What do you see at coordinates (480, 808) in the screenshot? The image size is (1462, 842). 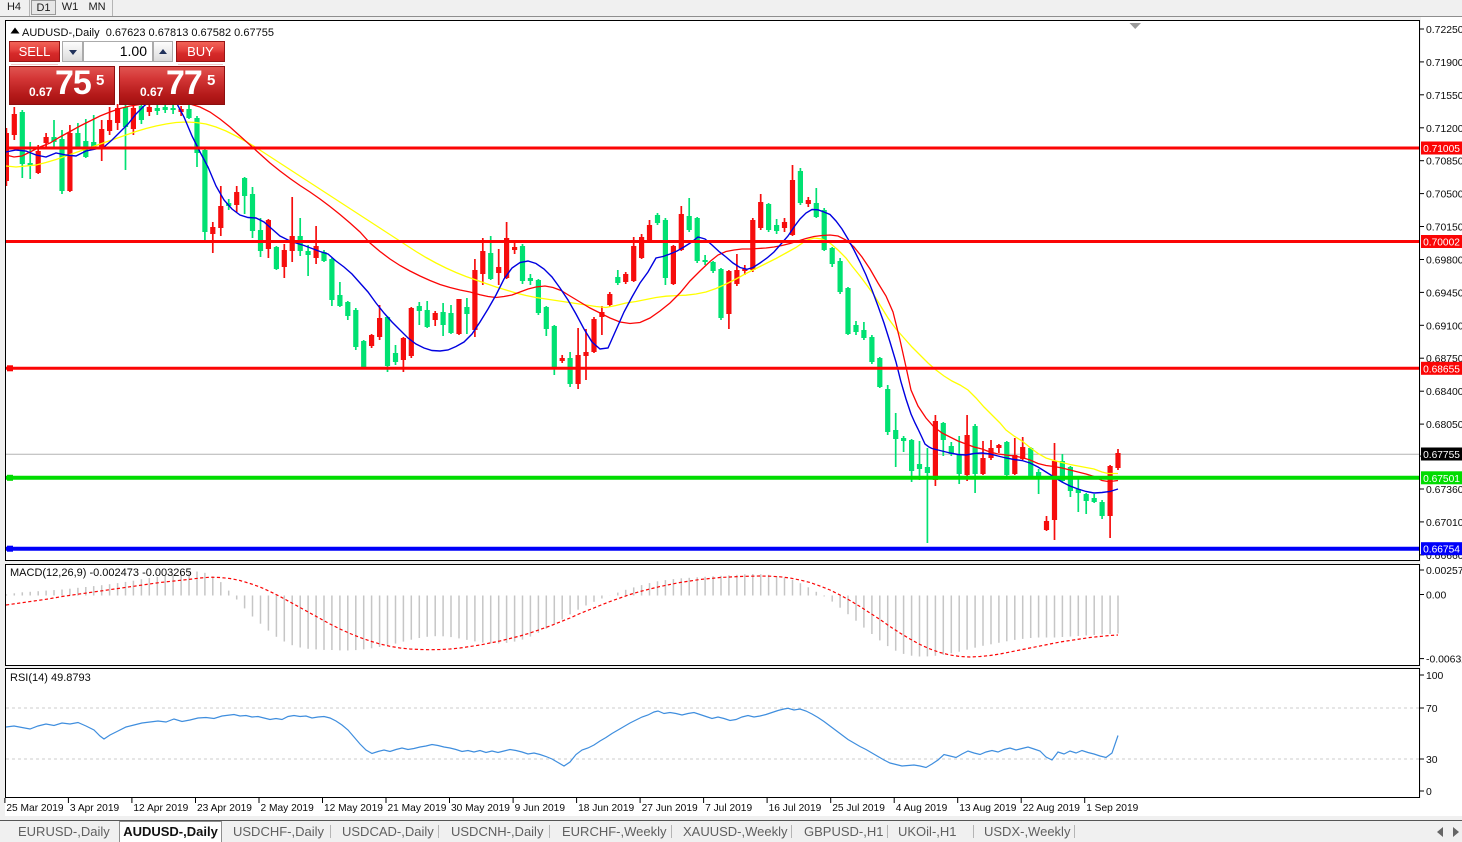 I see `svg-text: 30 May 2019` at bounding box center [480, 808].